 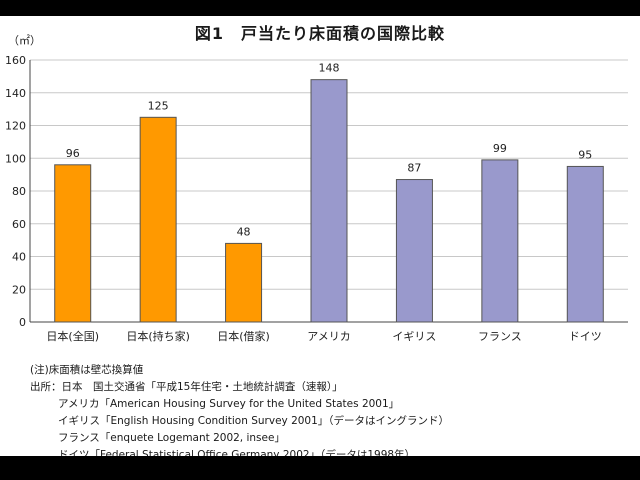 What do you see at coordinates (320, 33) in the screenshot?
I see `chart-title: 図1 戸当たり床面積の国際比較` at bounding box center [320, 33].